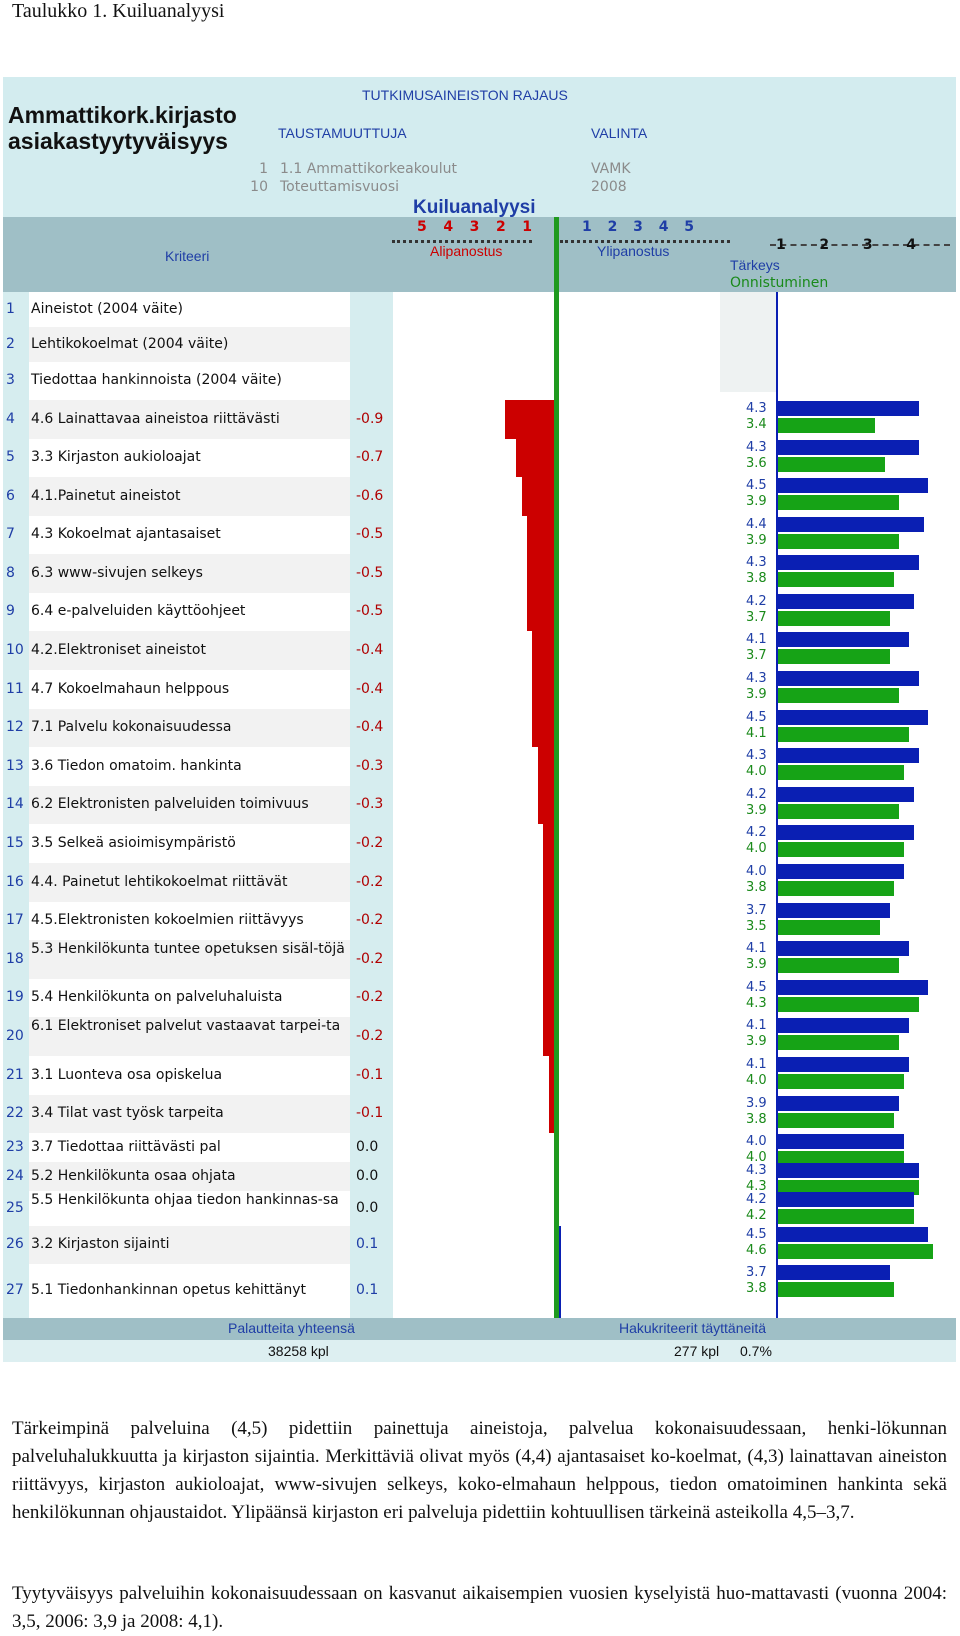  Describe the element at coordinates (15, 1113) in the screenshot. I see `row-number: 22` at that location.